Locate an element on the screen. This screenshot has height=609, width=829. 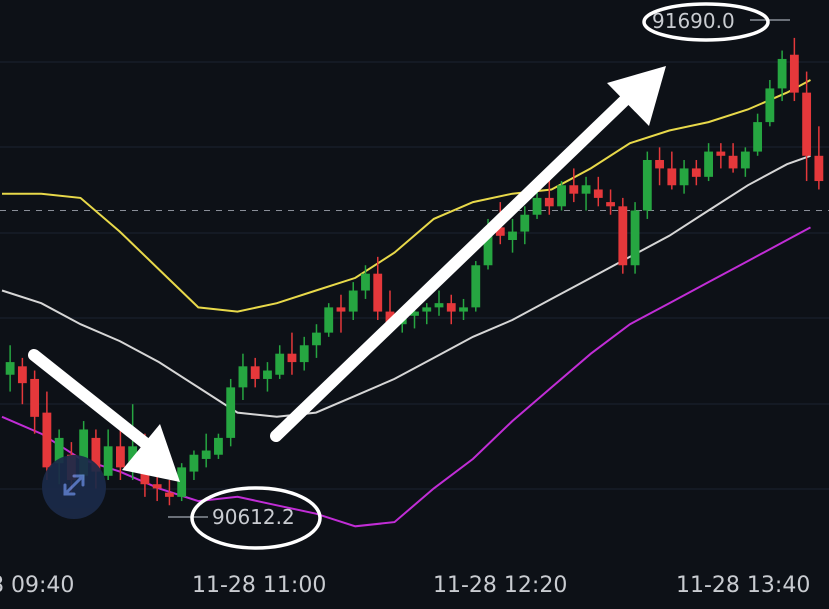
expand-diagonal-arrows-icon is located at coordinates (74, 487).